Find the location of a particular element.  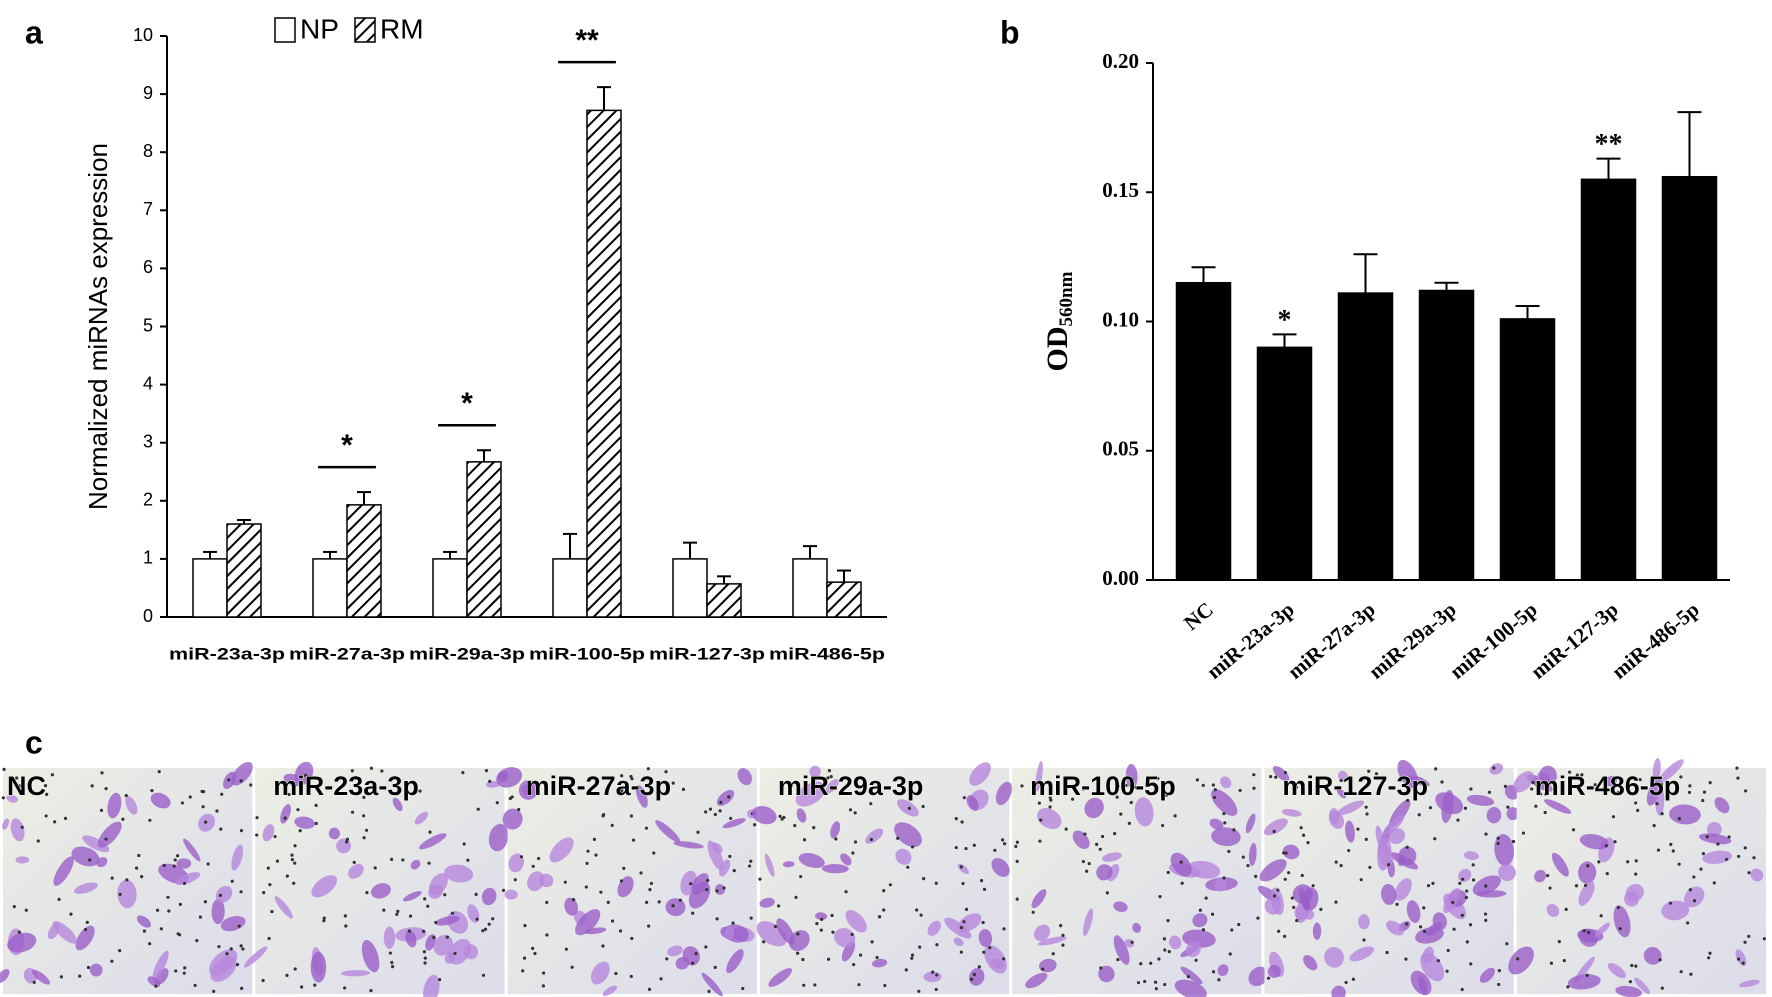

y-tick-label: 7 is located at coordinates (148, 209).